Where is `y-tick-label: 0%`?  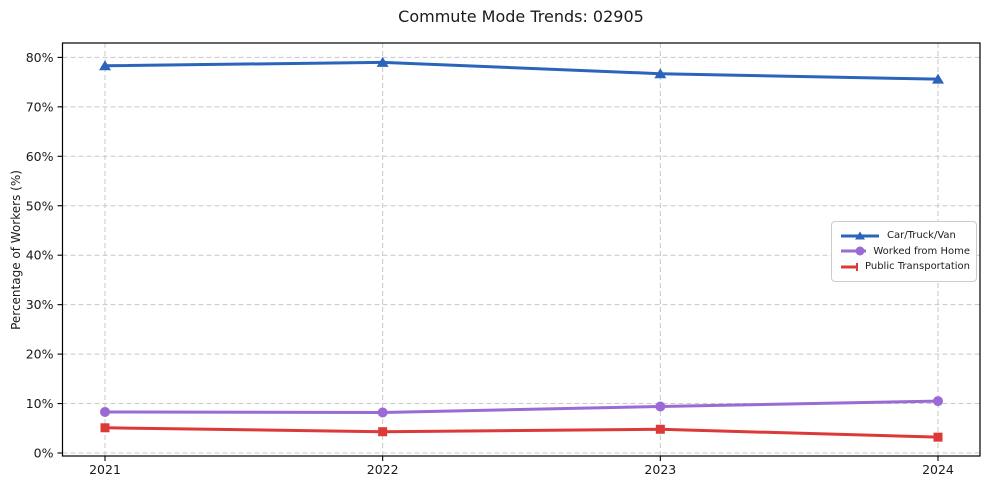
y-tick-label: 0% is located at coordinates (44, 453).